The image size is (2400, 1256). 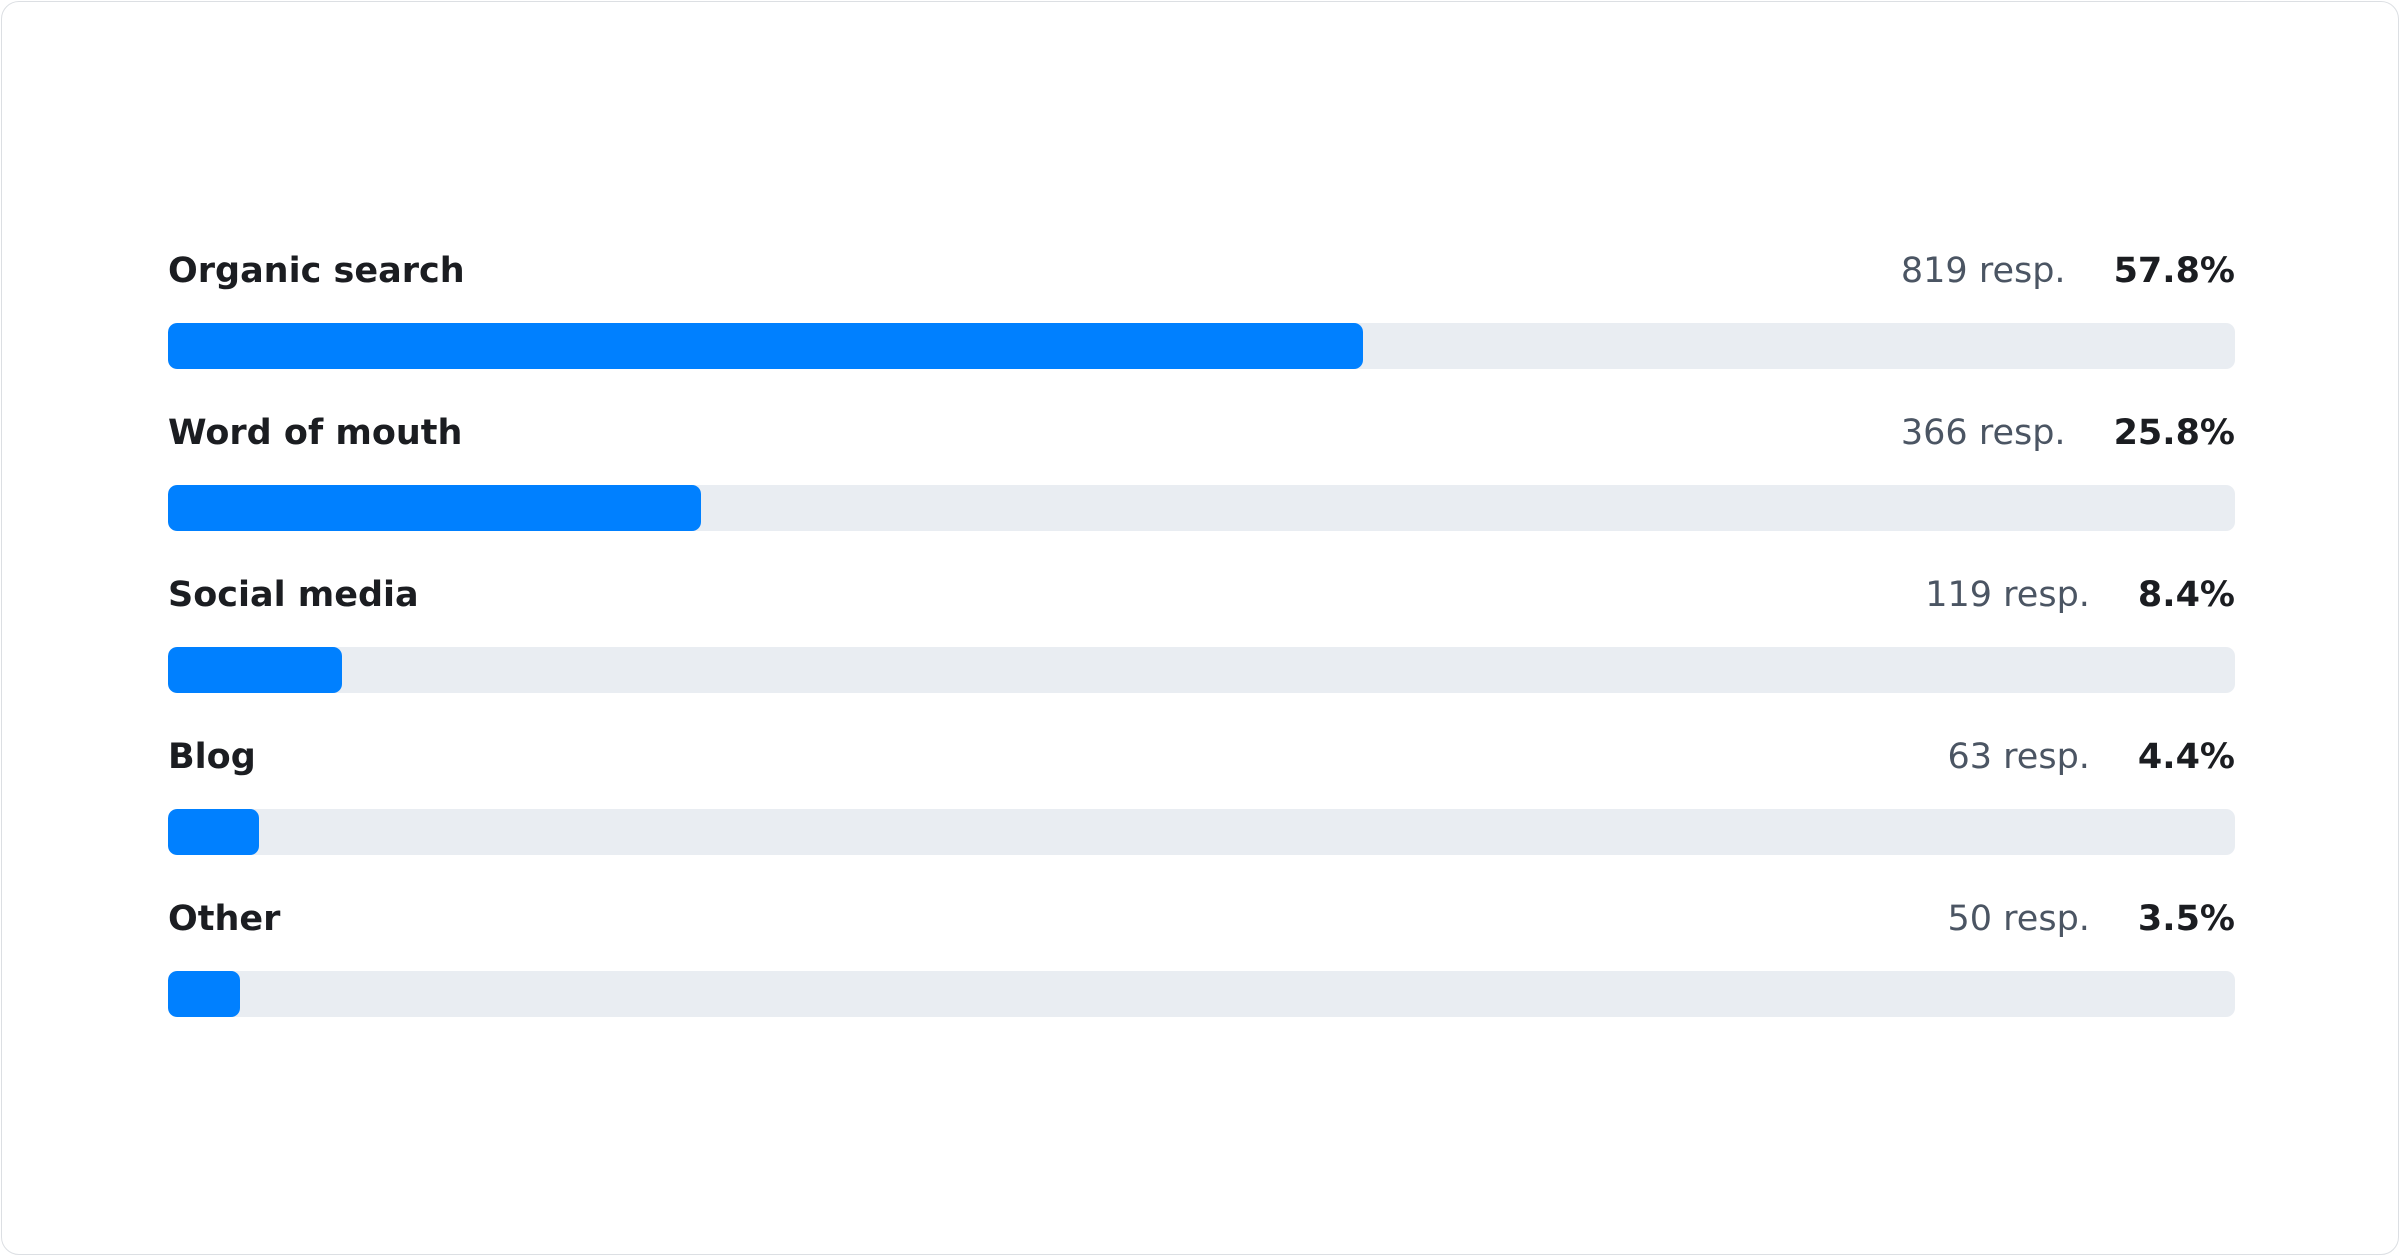 What do you see at coordinates (224, 919) in the screenshot?
I see `category-label: Other` at bounding box center [224, 919].